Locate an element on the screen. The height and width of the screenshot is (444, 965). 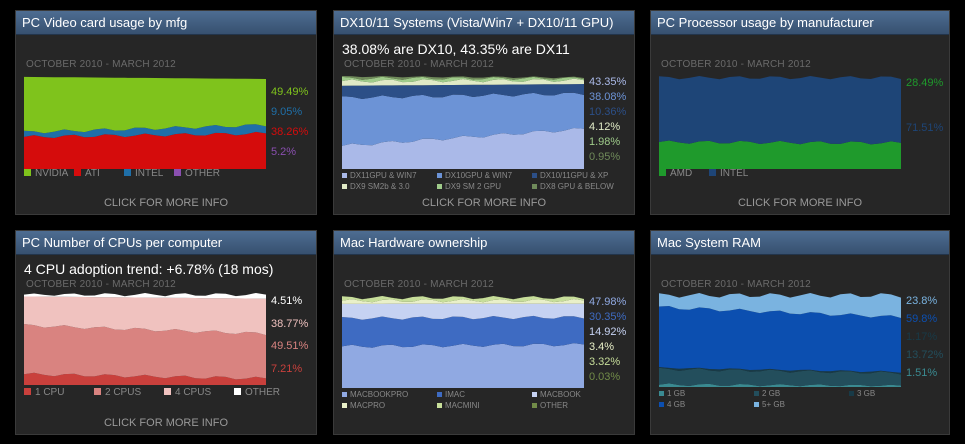
value-labels: 28.49% 71.51% is located at coordinates (928, 122).